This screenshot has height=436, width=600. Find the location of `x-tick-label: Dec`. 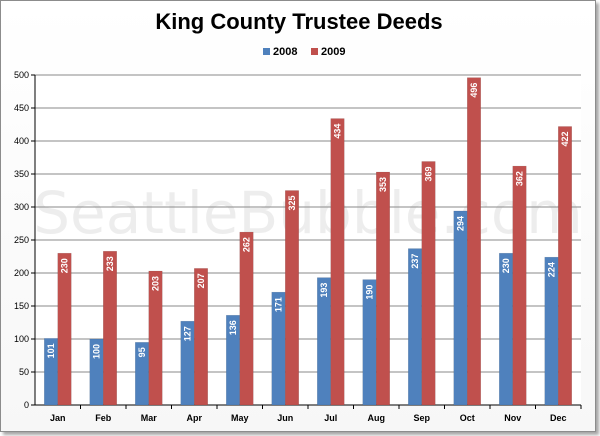

x-tick-label: Dec is located at coordinates (558, 418).